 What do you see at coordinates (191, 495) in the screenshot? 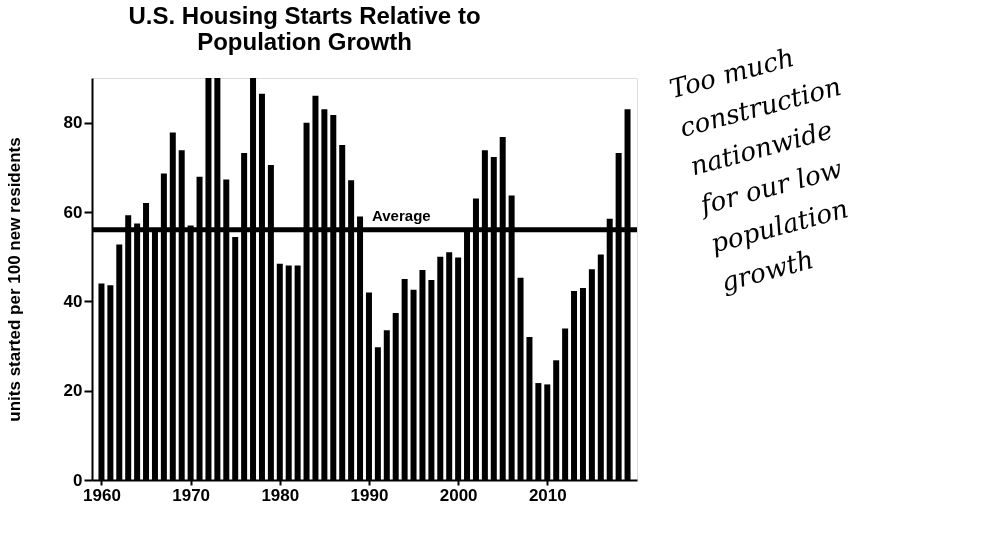
I see `x-tick-label: 1970` at bounding box center [191, 495].